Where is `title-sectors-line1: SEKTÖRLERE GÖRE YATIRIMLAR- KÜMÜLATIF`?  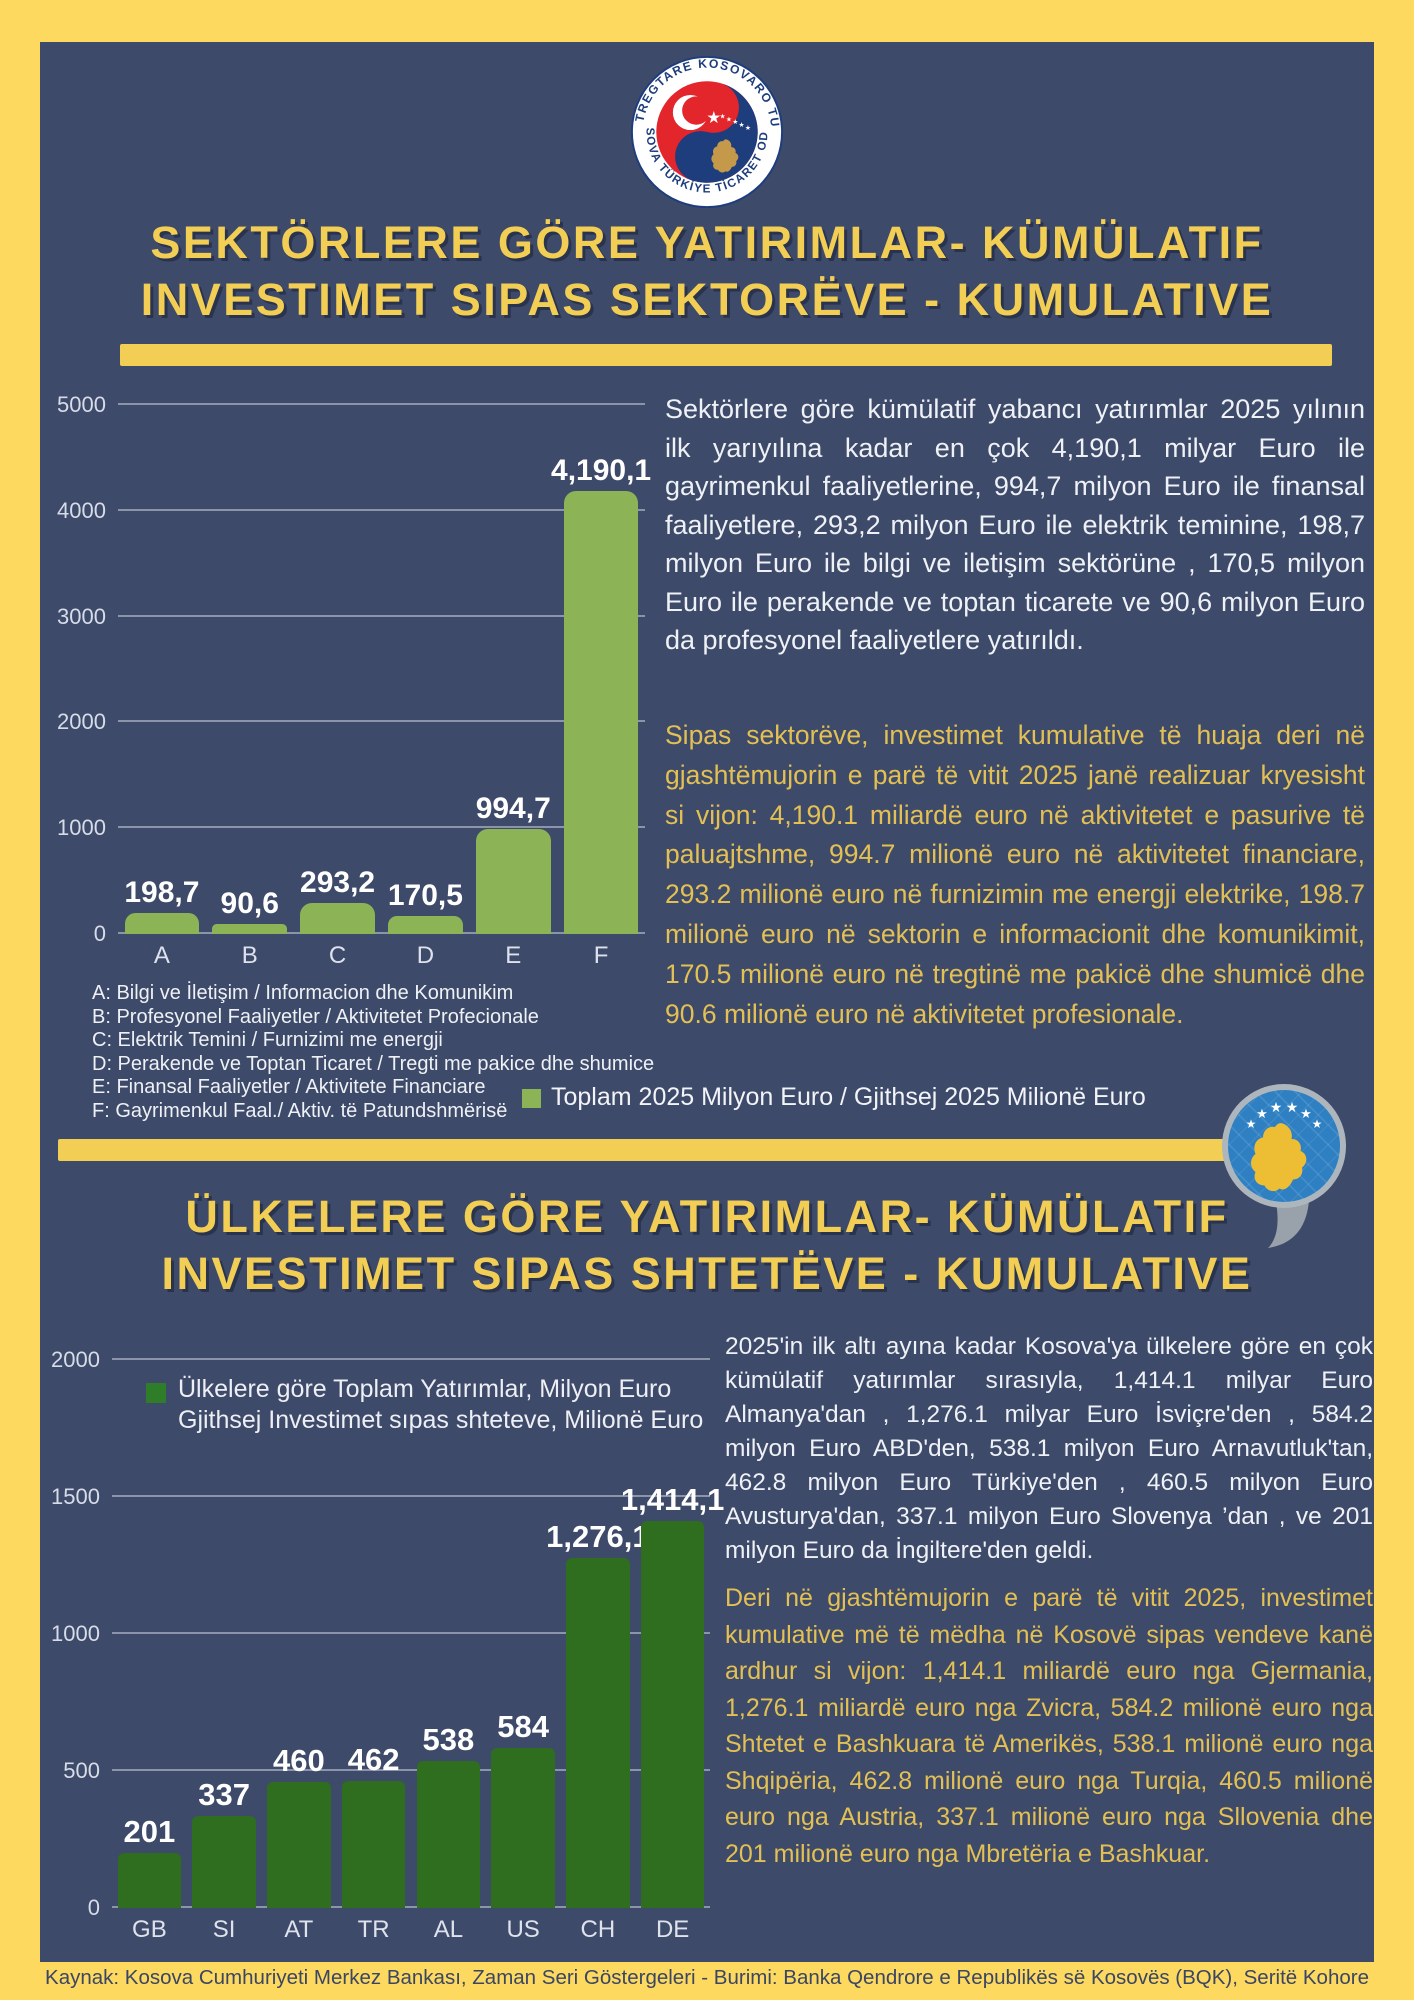
title-sectors-line1: SEKTÖRLERE GÖRE YATIRIMLAR- KÜMÜLATIF is located at coordinates (707, 242).